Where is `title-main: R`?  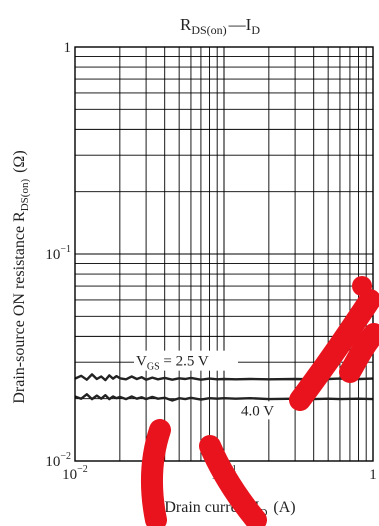 title-main: R is located at coordinates (186, 24).